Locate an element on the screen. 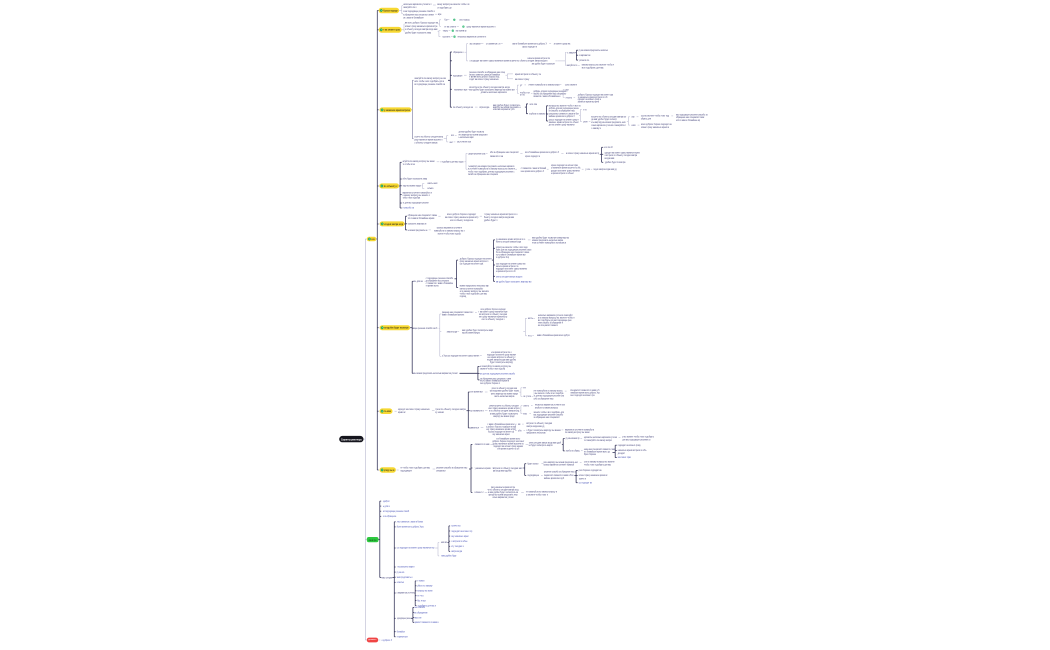 This screenshot has height=650, width=1050. svg-text: одобрат is located at coordinates (386, 502).